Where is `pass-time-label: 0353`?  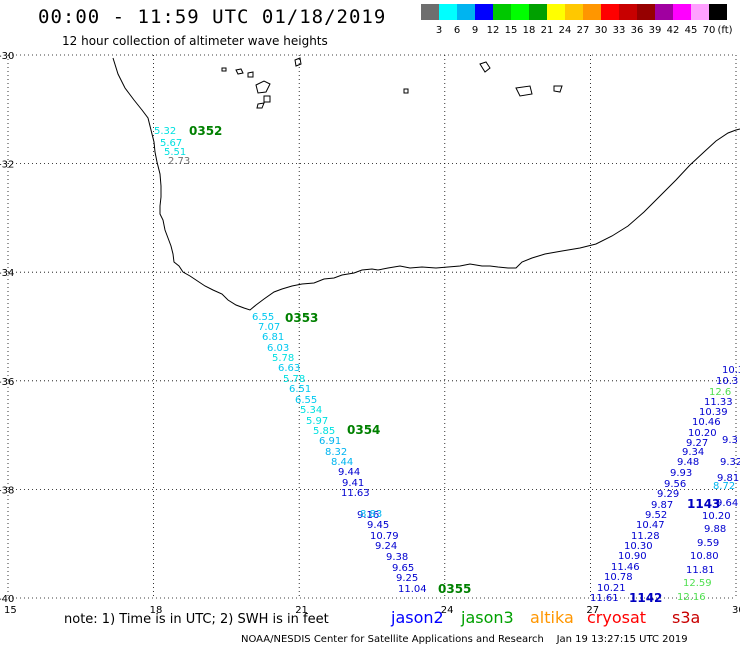
pass-time-label: 0353 is located at coordinates (301, 318).